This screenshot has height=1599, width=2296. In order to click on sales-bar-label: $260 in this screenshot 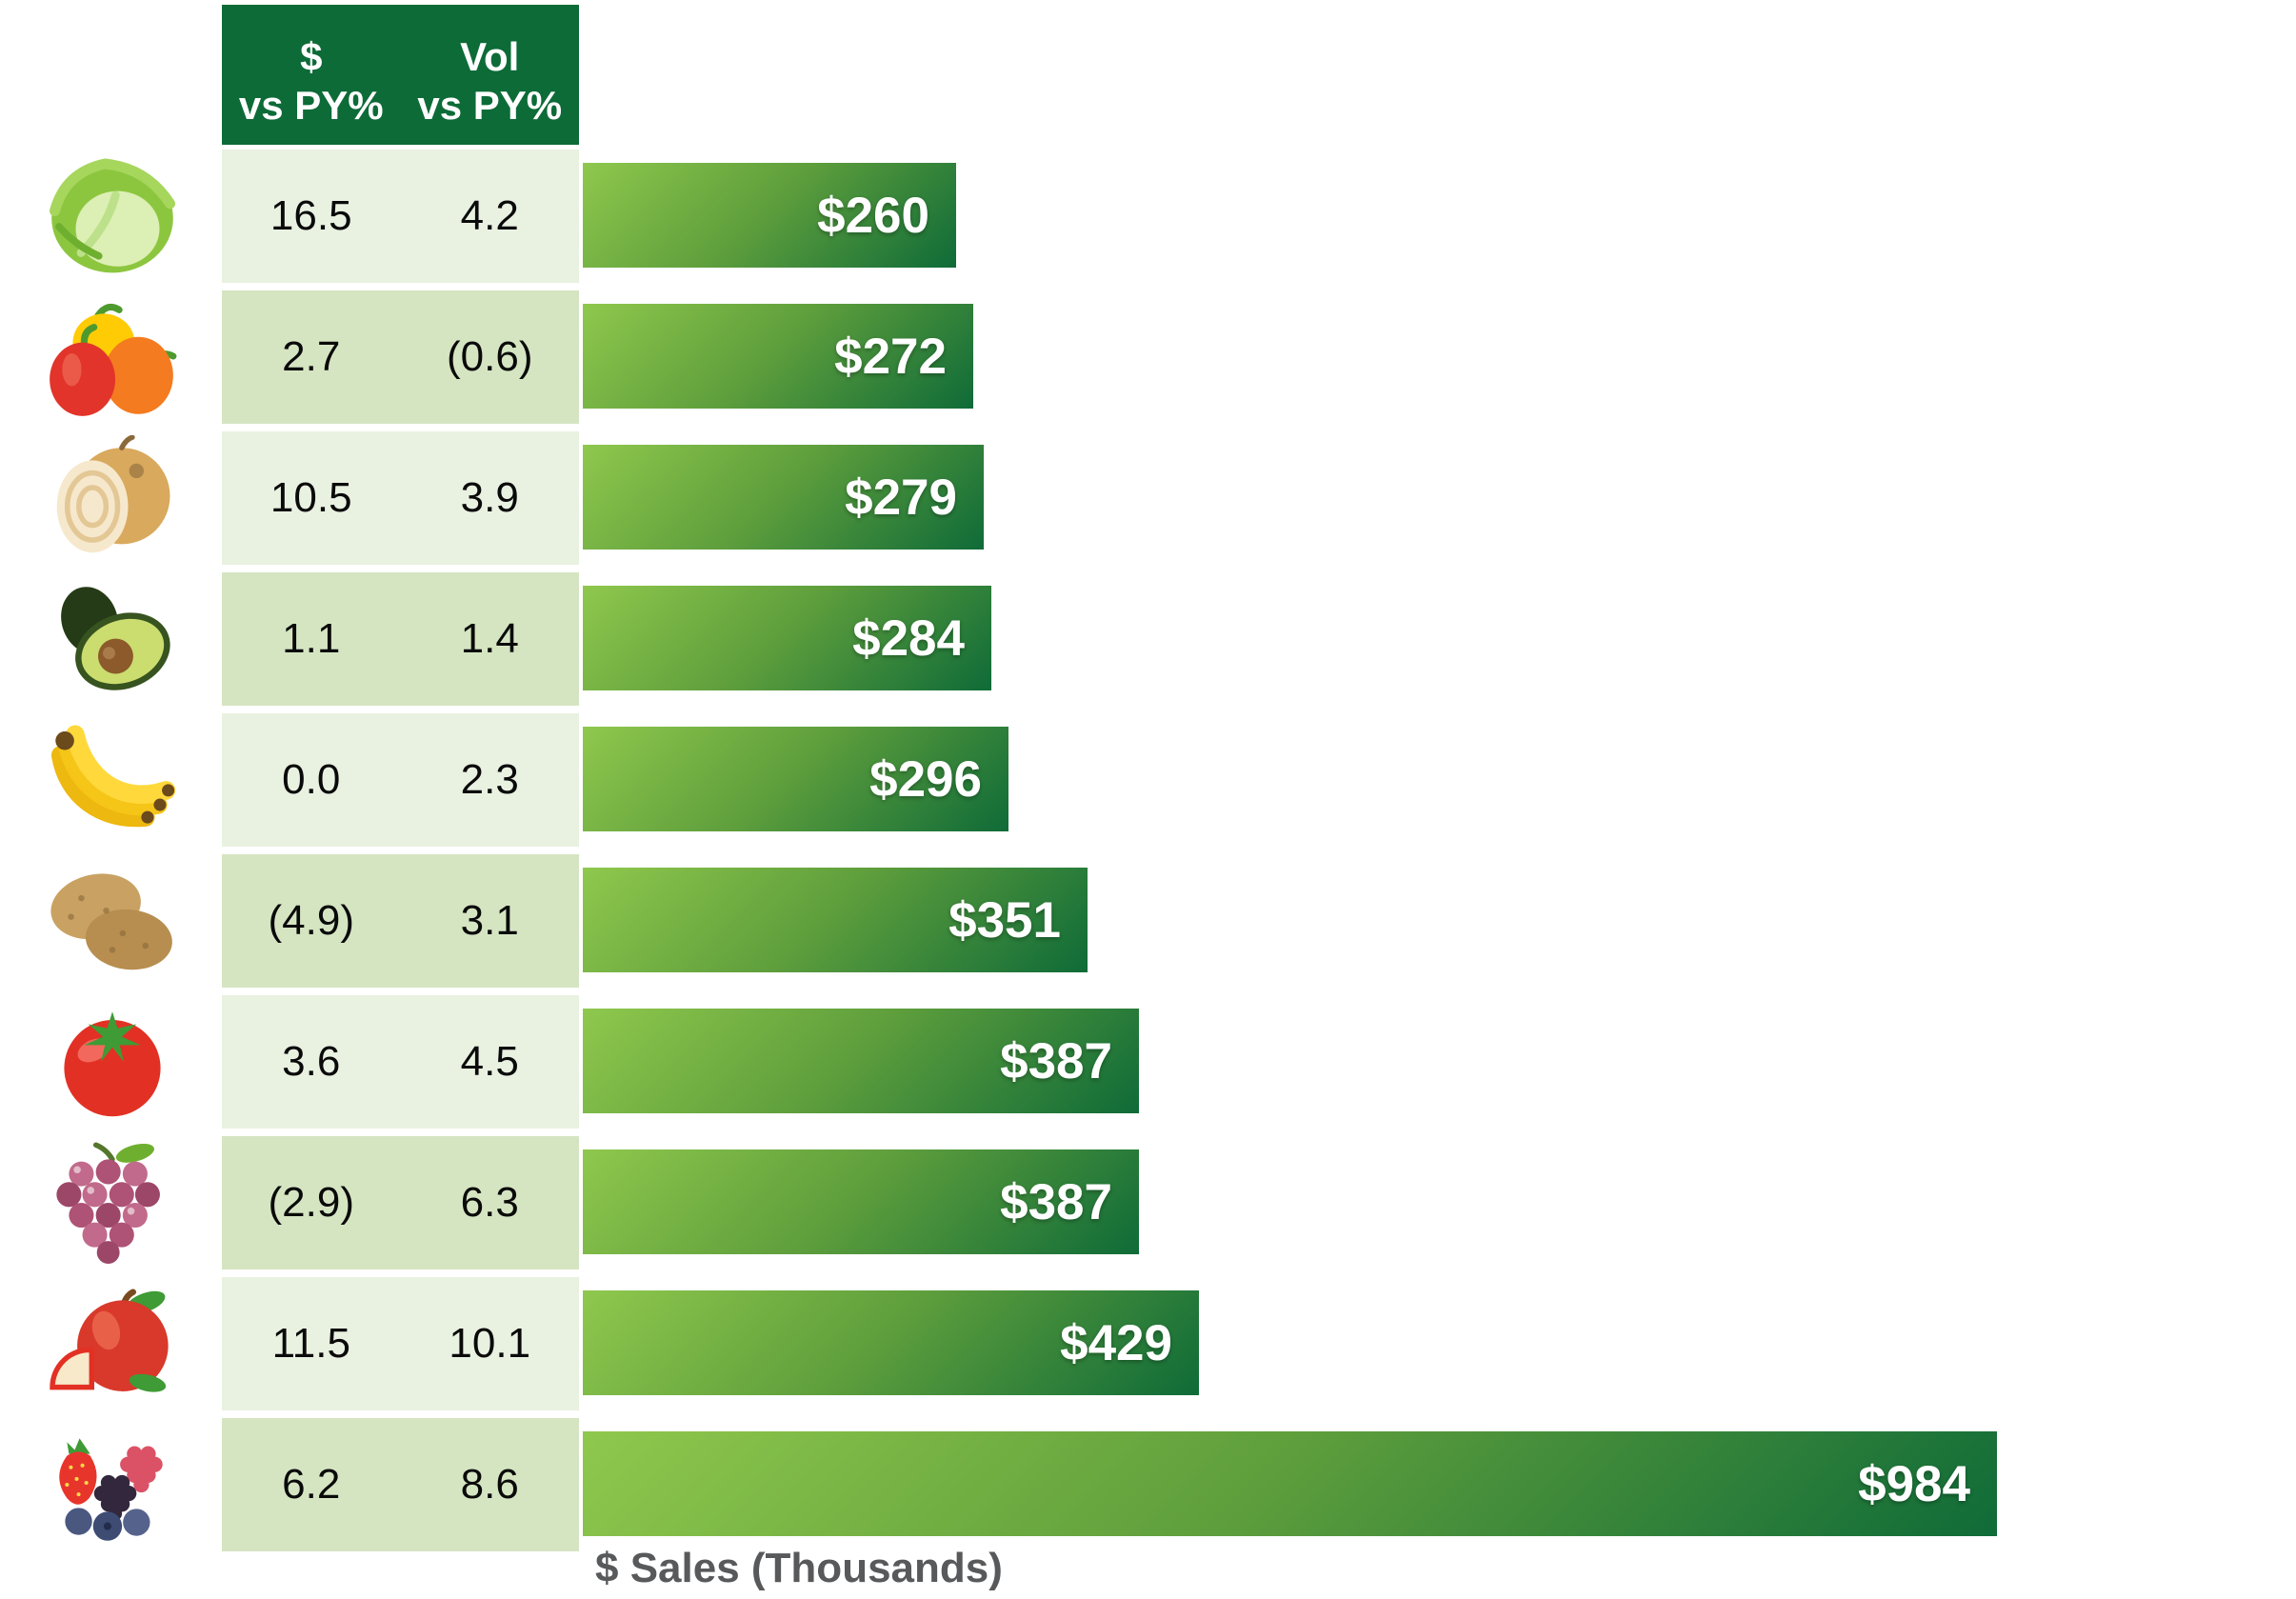, I will do `click(873, 215)`.